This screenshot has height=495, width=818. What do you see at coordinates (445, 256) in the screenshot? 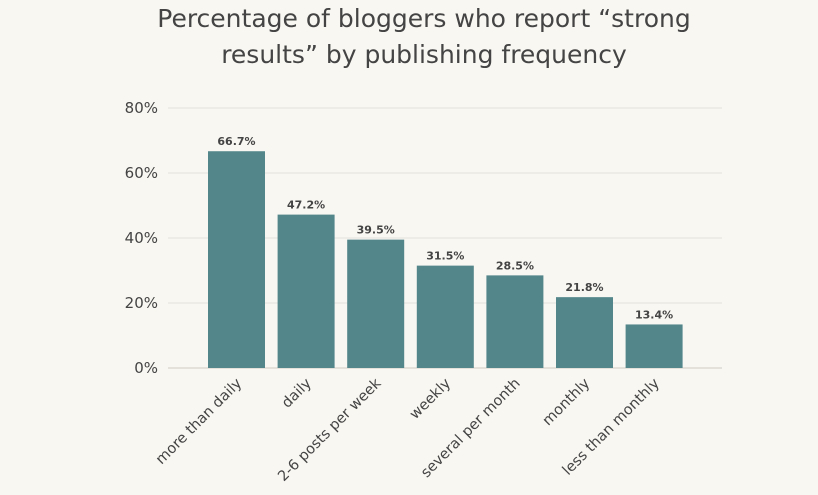
I see `data-label: 31.5%` at bounding box center [445, 256].